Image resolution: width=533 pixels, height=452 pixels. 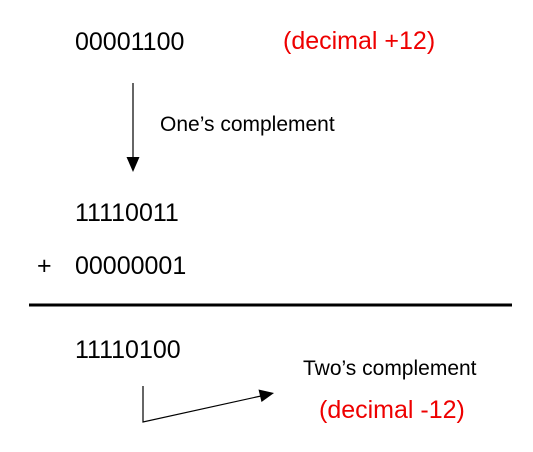 What do you see at coordinates (128, 350) in the screenshot?
I see `result-binary: 11110100` at bounding box center [128, 350].